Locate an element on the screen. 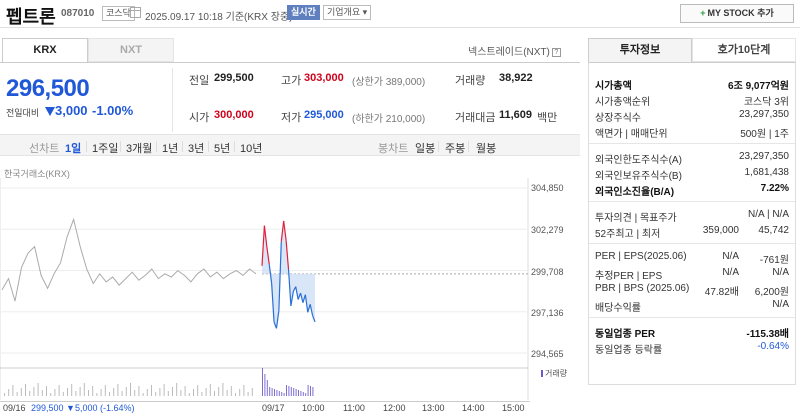 The width and height of the screenshot is (800, 419). exchange-tabs: KRX NXT is located at coordinates (88, 50).